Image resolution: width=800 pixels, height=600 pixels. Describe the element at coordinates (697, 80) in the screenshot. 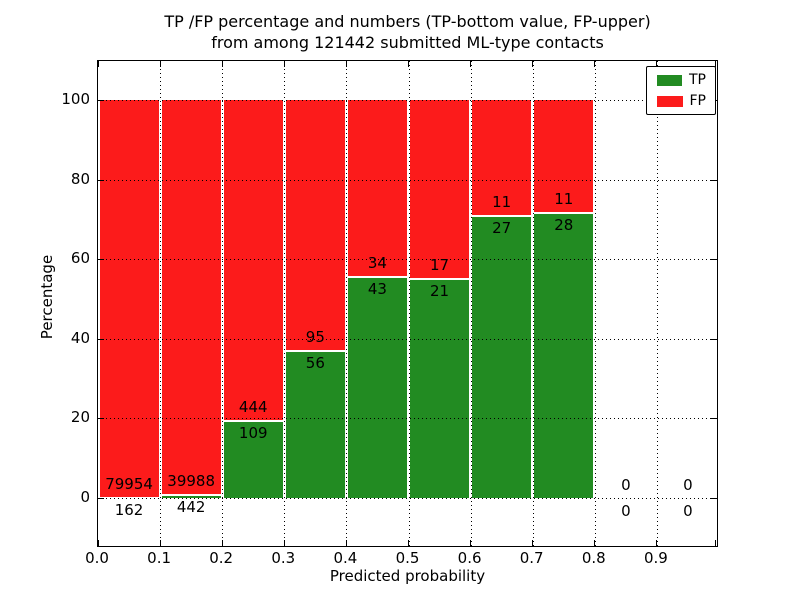

I see `legend-tp-label: TP` at that location.